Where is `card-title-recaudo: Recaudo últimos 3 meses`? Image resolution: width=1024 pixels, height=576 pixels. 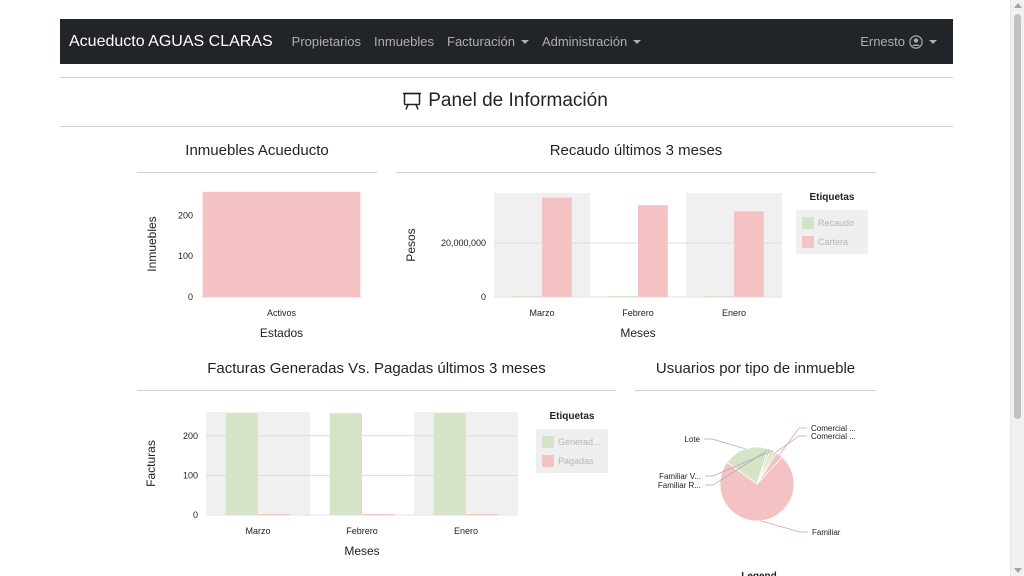
card-title-recaudo: Recaudo últimos 3 meses is located at coordinates (636, 150).